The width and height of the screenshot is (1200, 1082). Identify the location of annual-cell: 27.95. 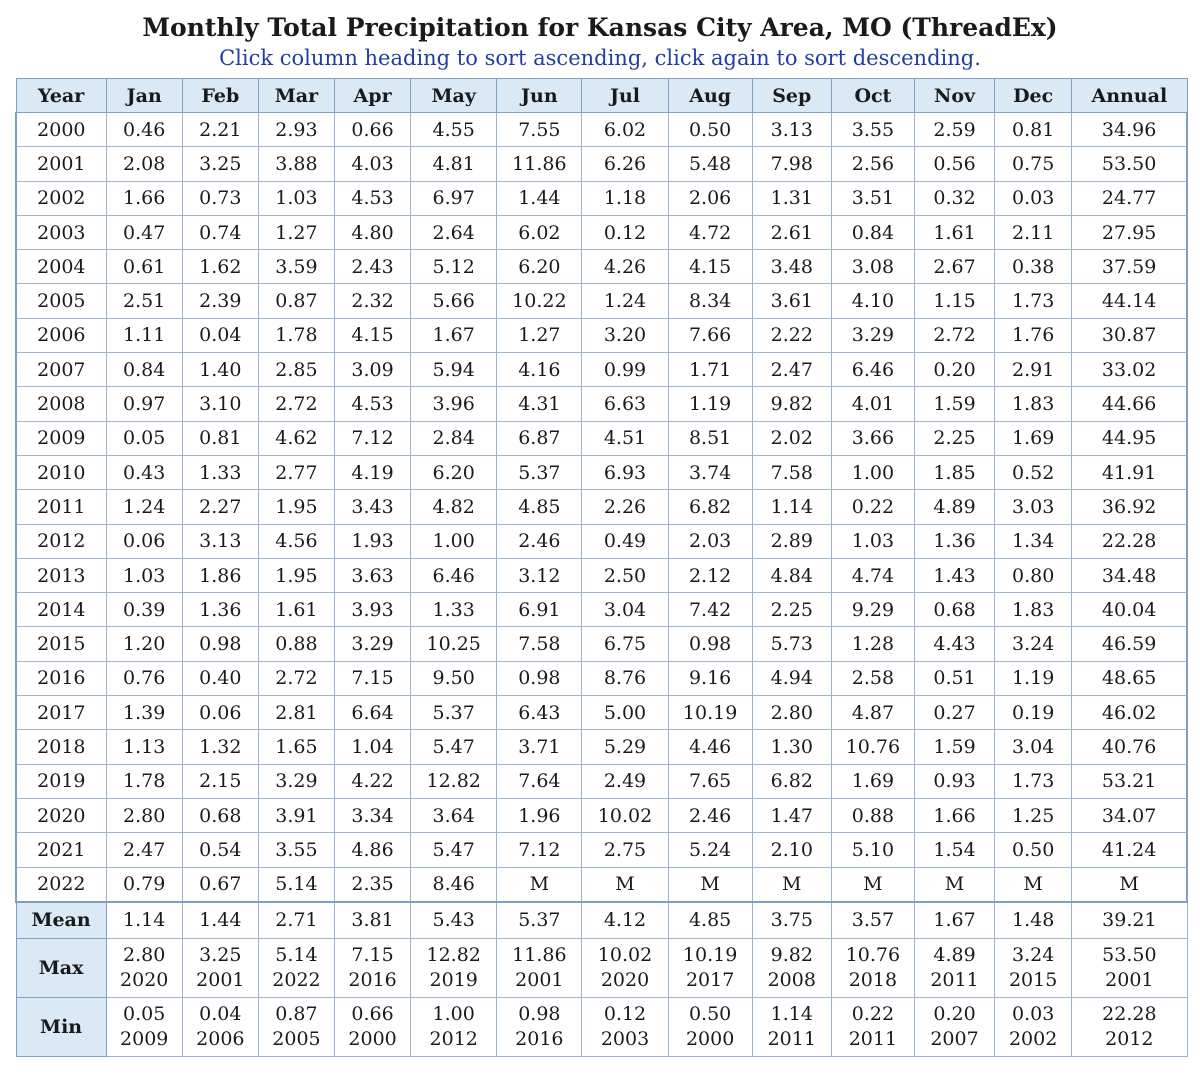
(1130, 232).